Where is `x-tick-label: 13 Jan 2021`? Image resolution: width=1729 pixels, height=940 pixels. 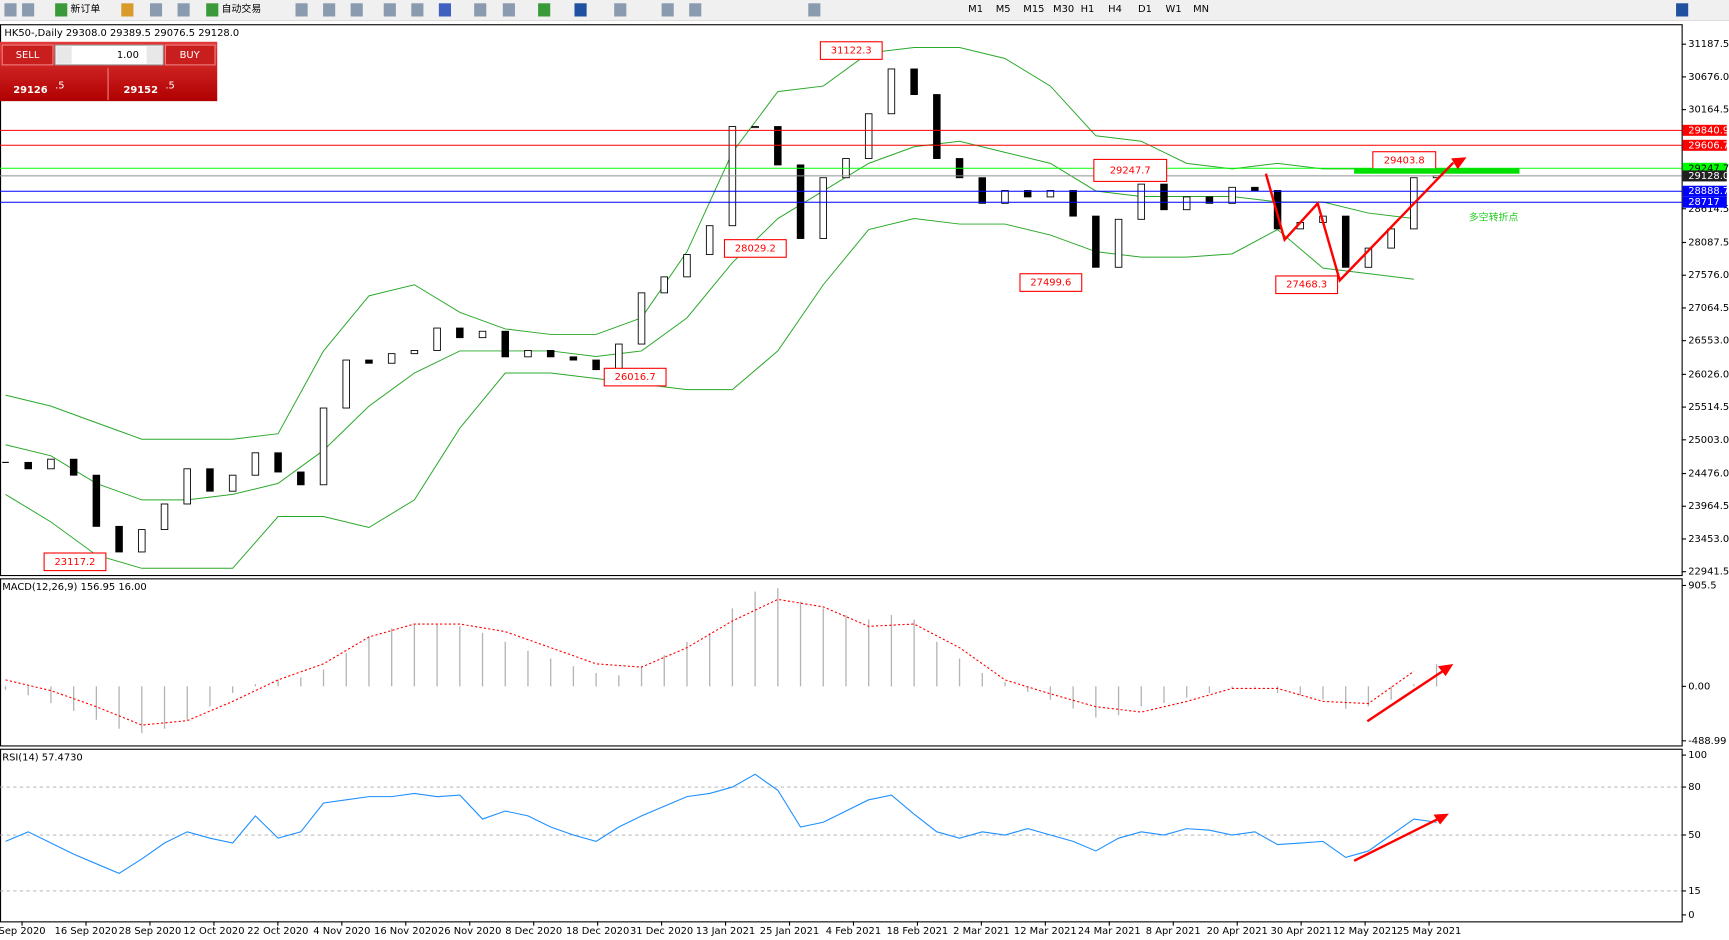
x-tick-label: 13 Jan 2021 is located at coordinates (725, 931).